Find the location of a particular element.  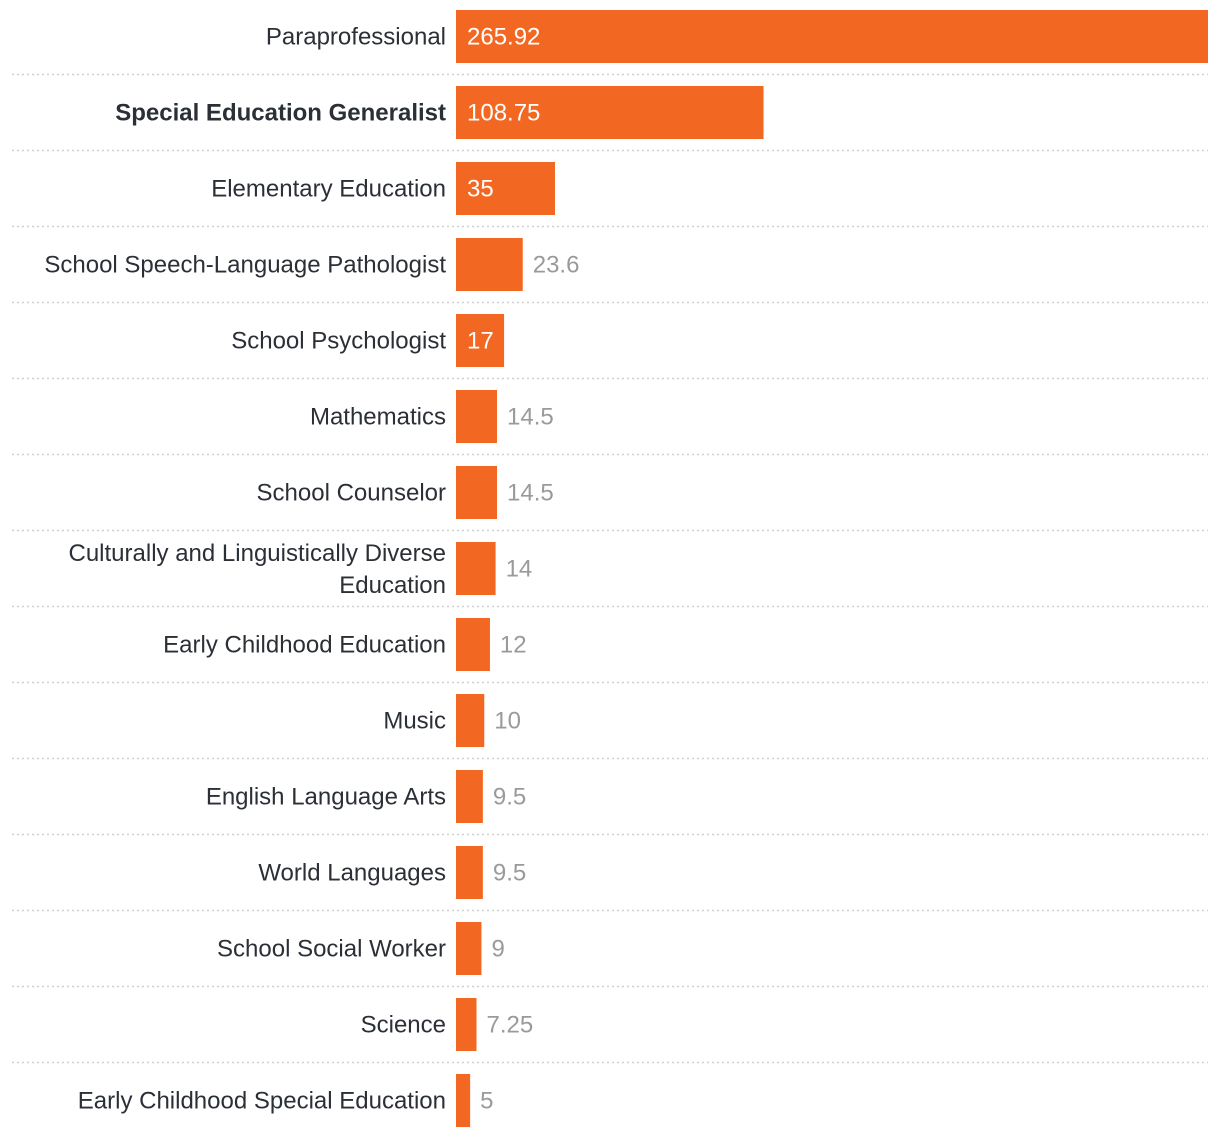

value-label-elementary-education: 35 is located at coordinates (480, 189).